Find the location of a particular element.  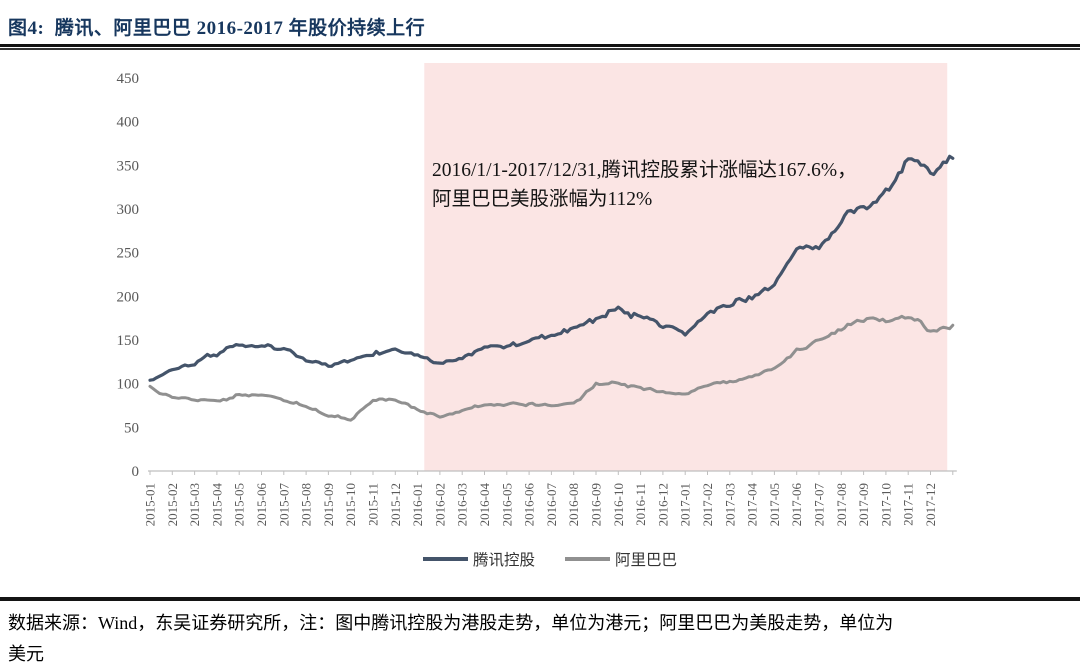

svg-text: 2016-10 is located at coordinates (618, 504).